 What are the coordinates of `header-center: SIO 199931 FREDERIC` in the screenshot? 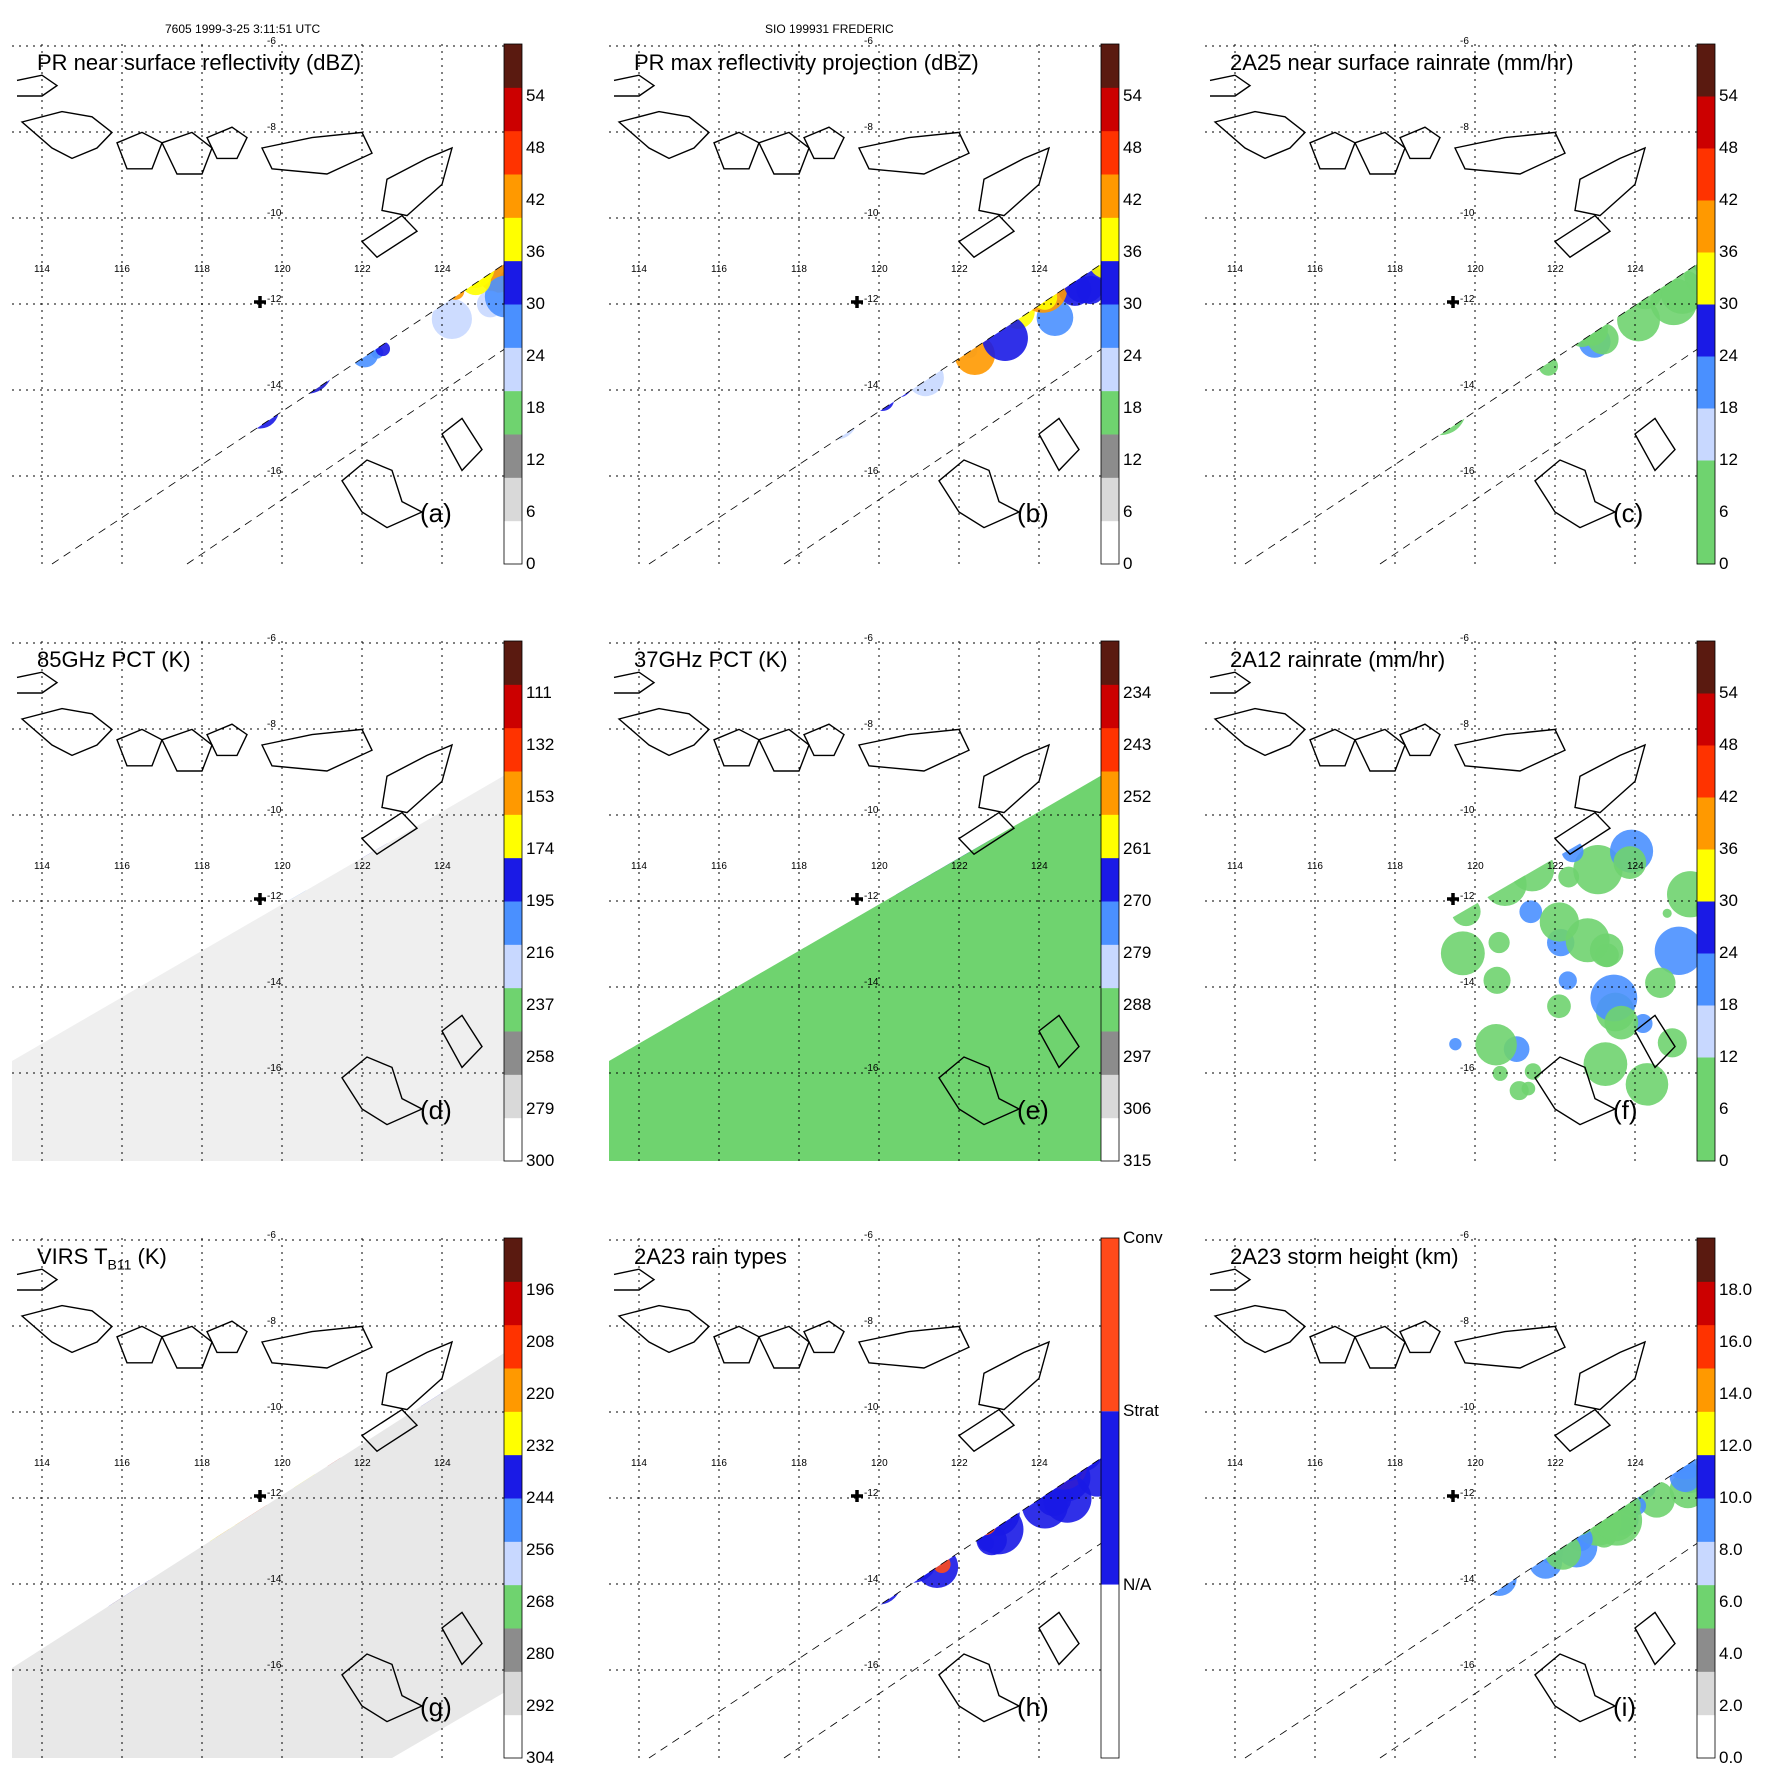 It's located at (829, 29).